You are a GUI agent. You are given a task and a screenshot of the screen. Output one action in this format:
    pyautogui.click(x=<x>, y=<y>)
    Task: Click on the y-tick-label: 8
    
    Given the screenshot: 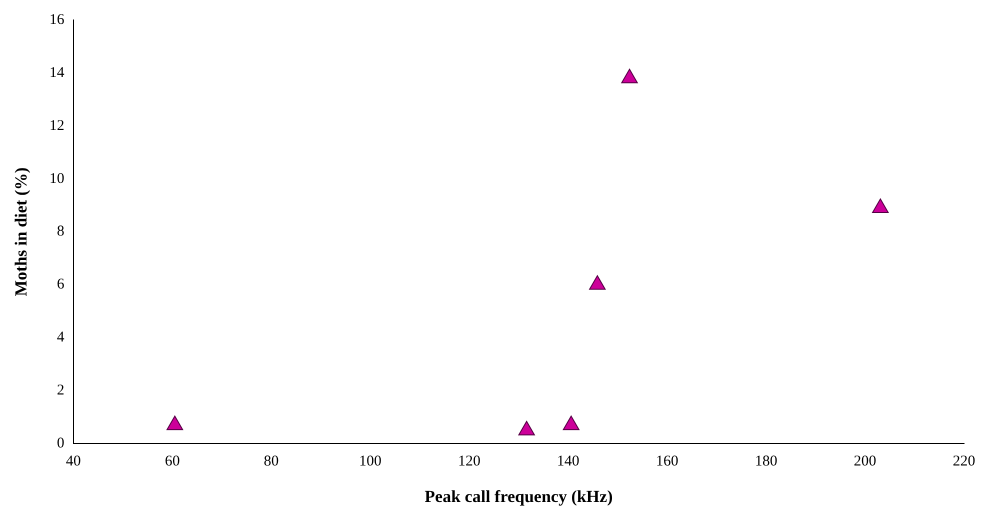 What is the action you would take?
    pyautogui.click(x=60, y=232)
    